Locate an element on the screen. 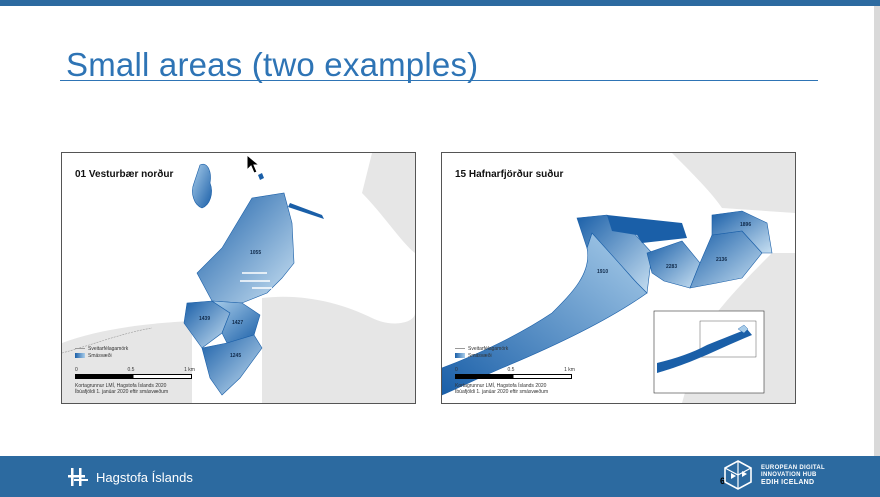 The image size is (880, 497). area-label: 1245 is located at coordinates (236, 356).